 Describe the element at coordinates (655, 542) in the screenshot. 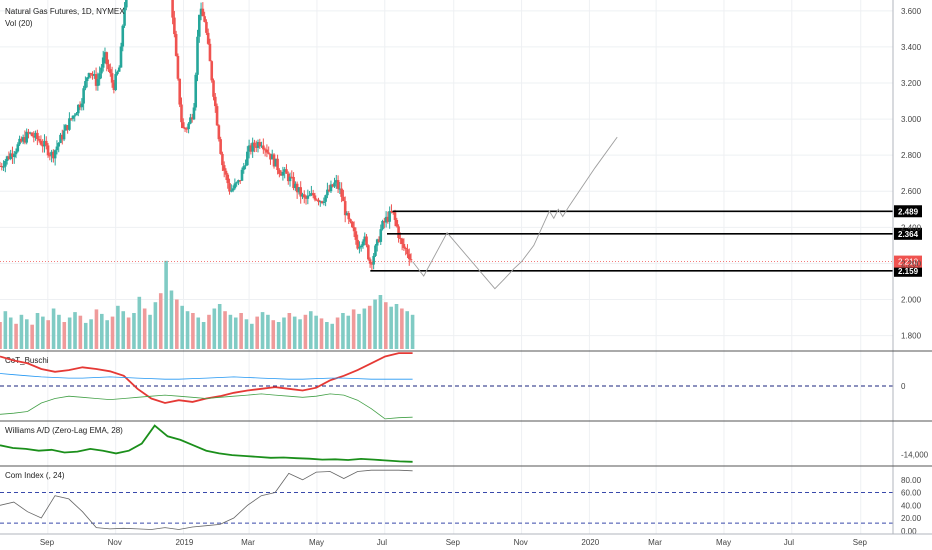

I see `time-tick-label: Mar` at that location.